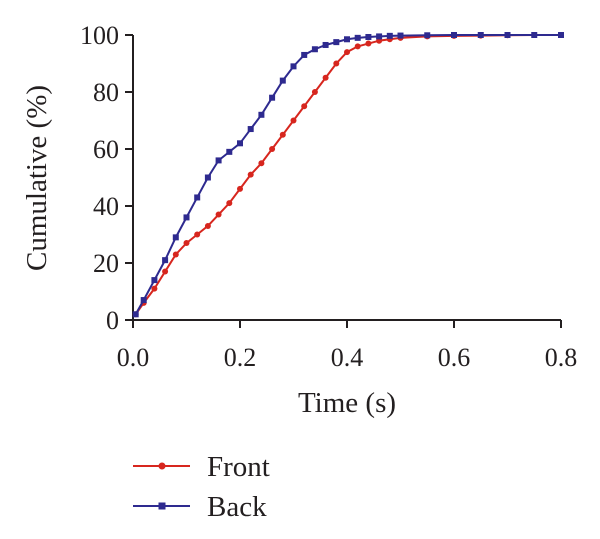  Describe the element at coordinates (201, 487) in the screenshot. I see `legend: Front Back` at that location.